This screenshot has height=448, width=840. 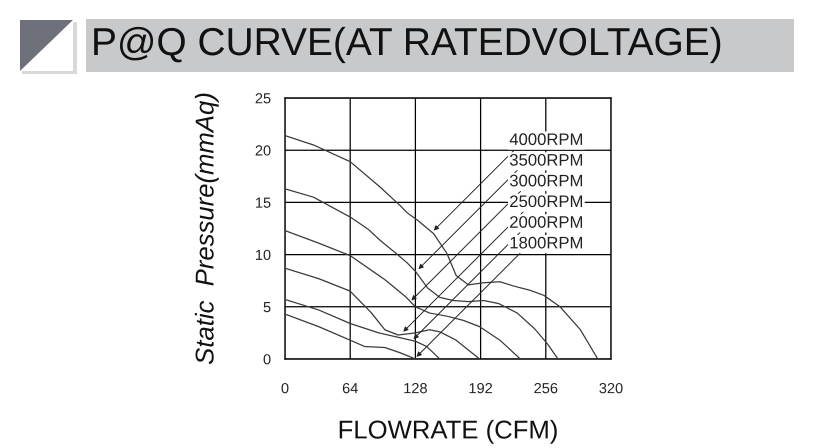 What do you see at coordinates (448, 432) in the screenshot?
I see `x-axis-title: FLOWRATE (CFM)` at bounding box center [448, 432].